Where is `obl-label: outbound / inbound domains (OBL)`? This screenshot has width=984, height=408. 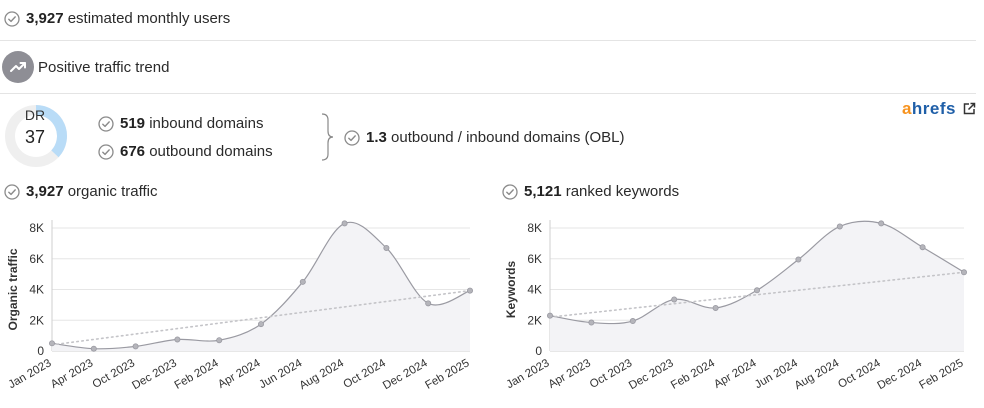 obl-label: outbound / inbound domains (OBL) is located at coordinates (508, 137).